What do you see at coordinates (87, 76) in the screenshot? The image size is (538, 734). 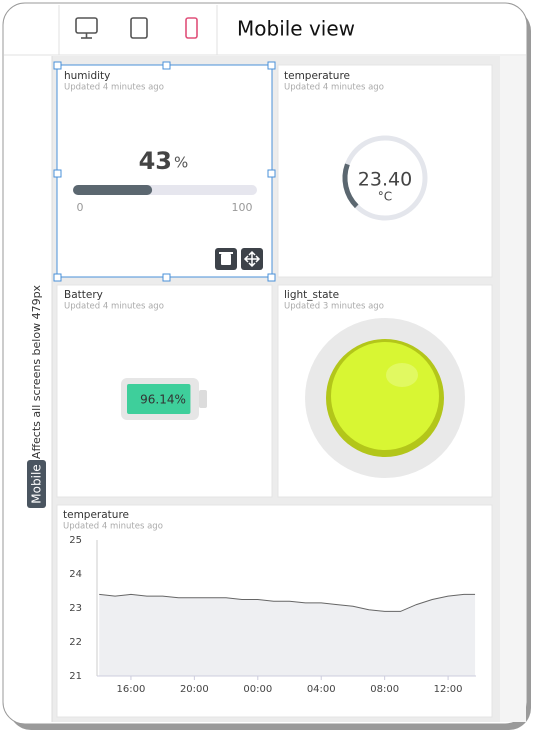 I see `widget-title: humidity` at bounding box center [87, 76].